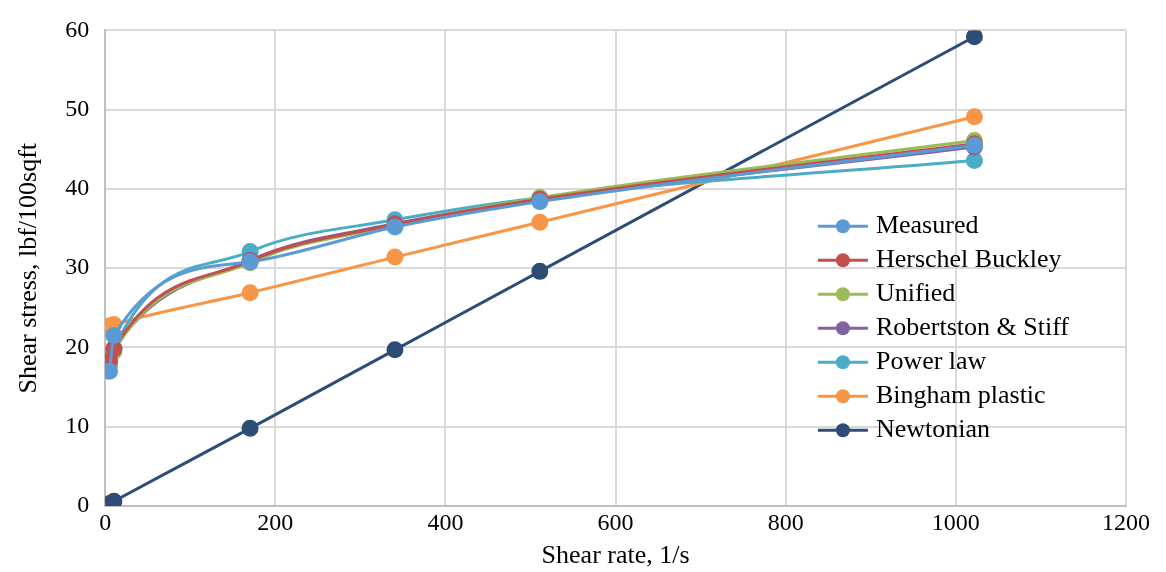 Image resolution: width=1166 pixels, height=572 pixels. I want to click on y-tick-label: 50, so click(77, 107).